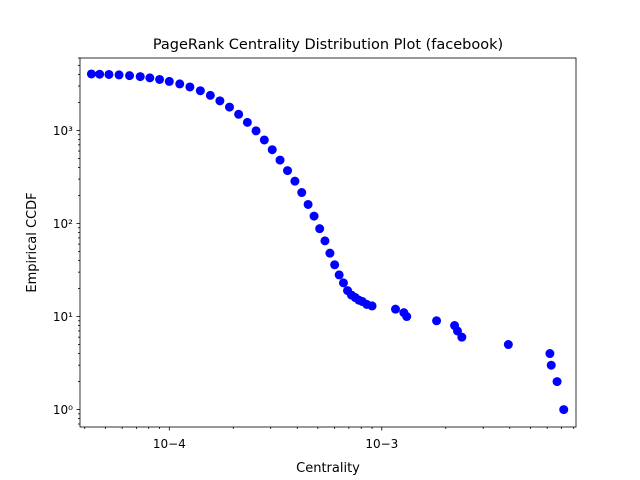 The height and width of the screenshot is (480, 640). What do you see at coordinates (381, 444) in the screenshot?
I see `x-tick-label: 10−3` at bounding box center [381, 444].